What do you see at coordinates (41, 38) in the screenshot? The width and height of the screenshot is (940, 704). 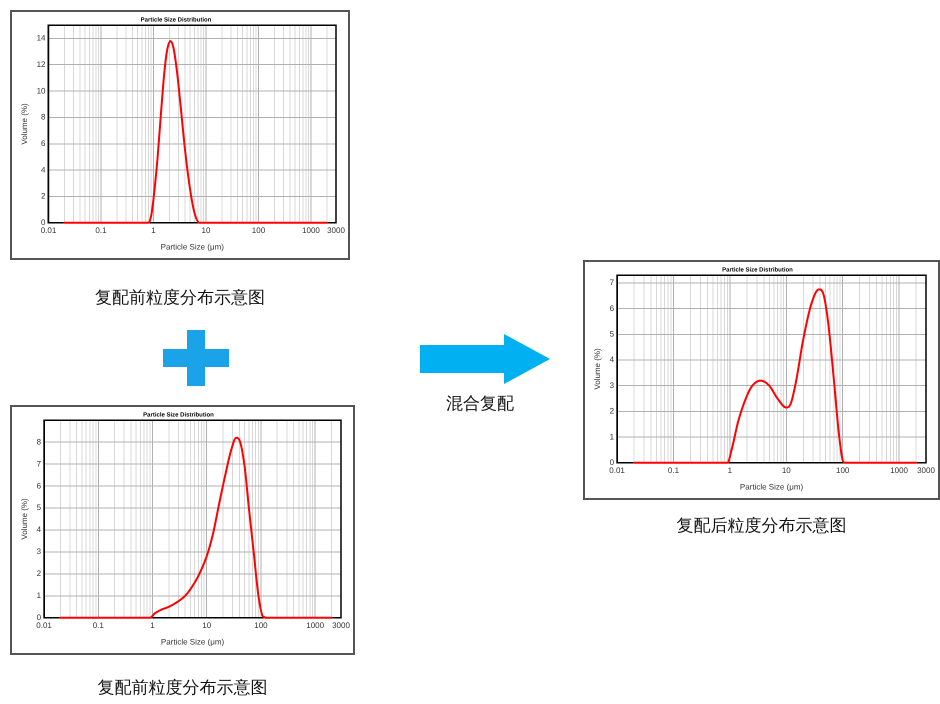 I see `y-tick-label: 14` at bounding box center [41, 38].